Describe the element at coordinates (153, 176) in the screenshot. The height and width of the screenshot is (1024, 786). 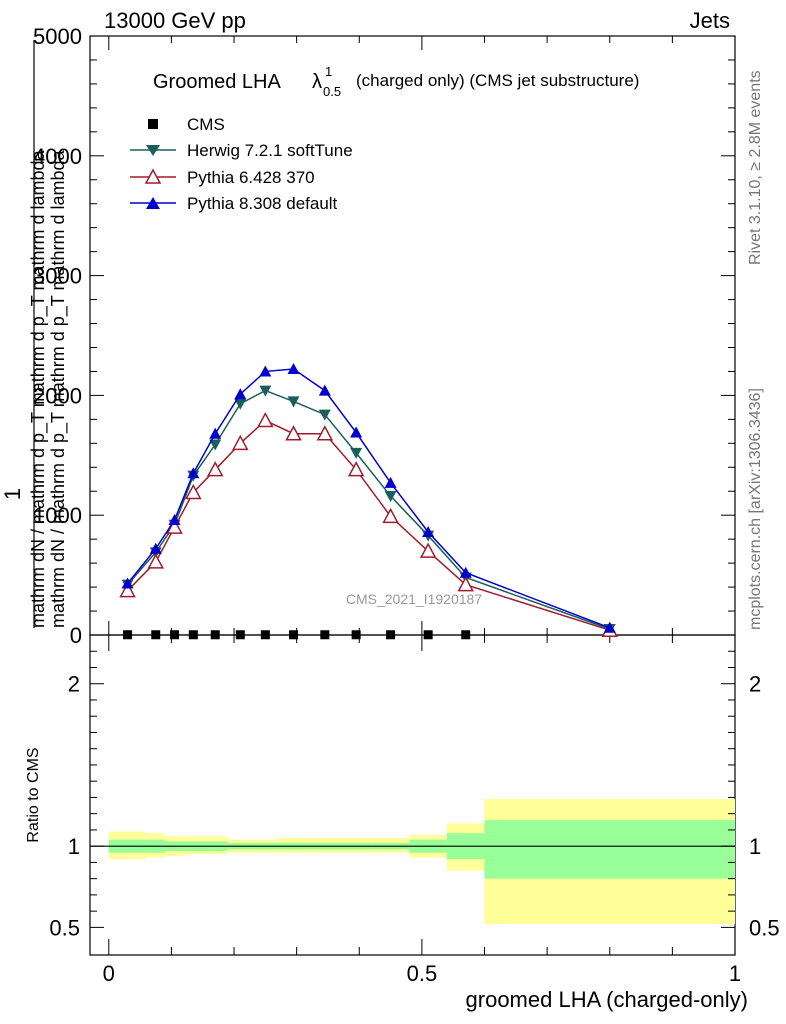
I see `legend-marker-pythia6` at that location.